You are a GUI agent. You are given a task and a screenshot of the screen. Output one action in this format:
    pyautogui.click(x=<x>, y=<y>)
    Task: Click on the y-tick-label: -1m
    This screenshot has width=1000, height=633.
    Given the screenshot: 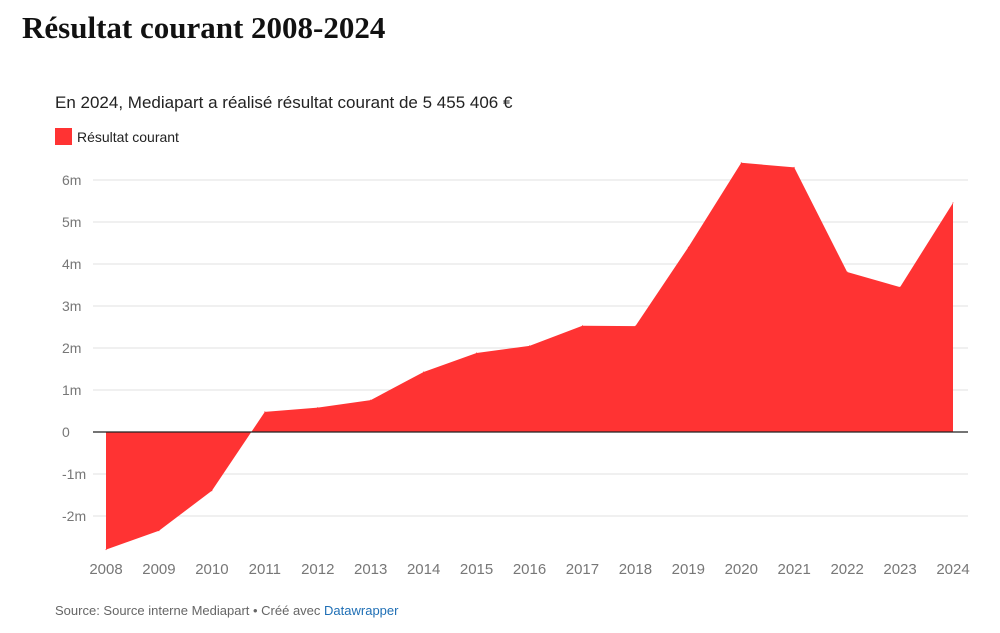 What is the action you would take?
    pyautogui.click(x=74, y=474)
    